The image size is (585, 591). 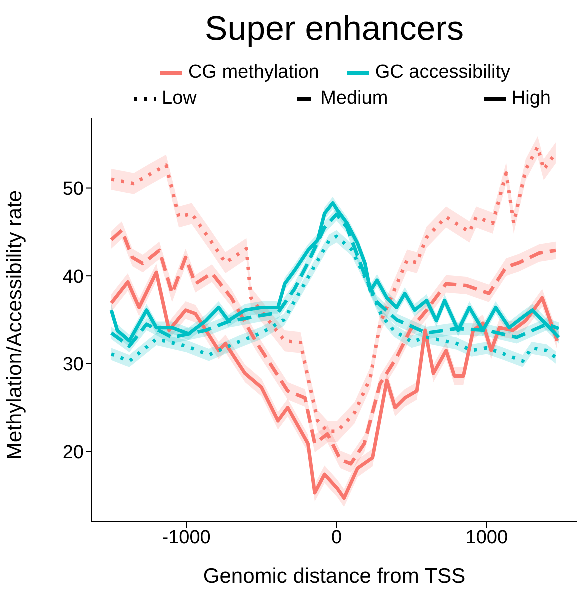 What do you see at coordinates (354, 99) in the screenshot?
I see `text: Medium` at bounding box center [354, 99].